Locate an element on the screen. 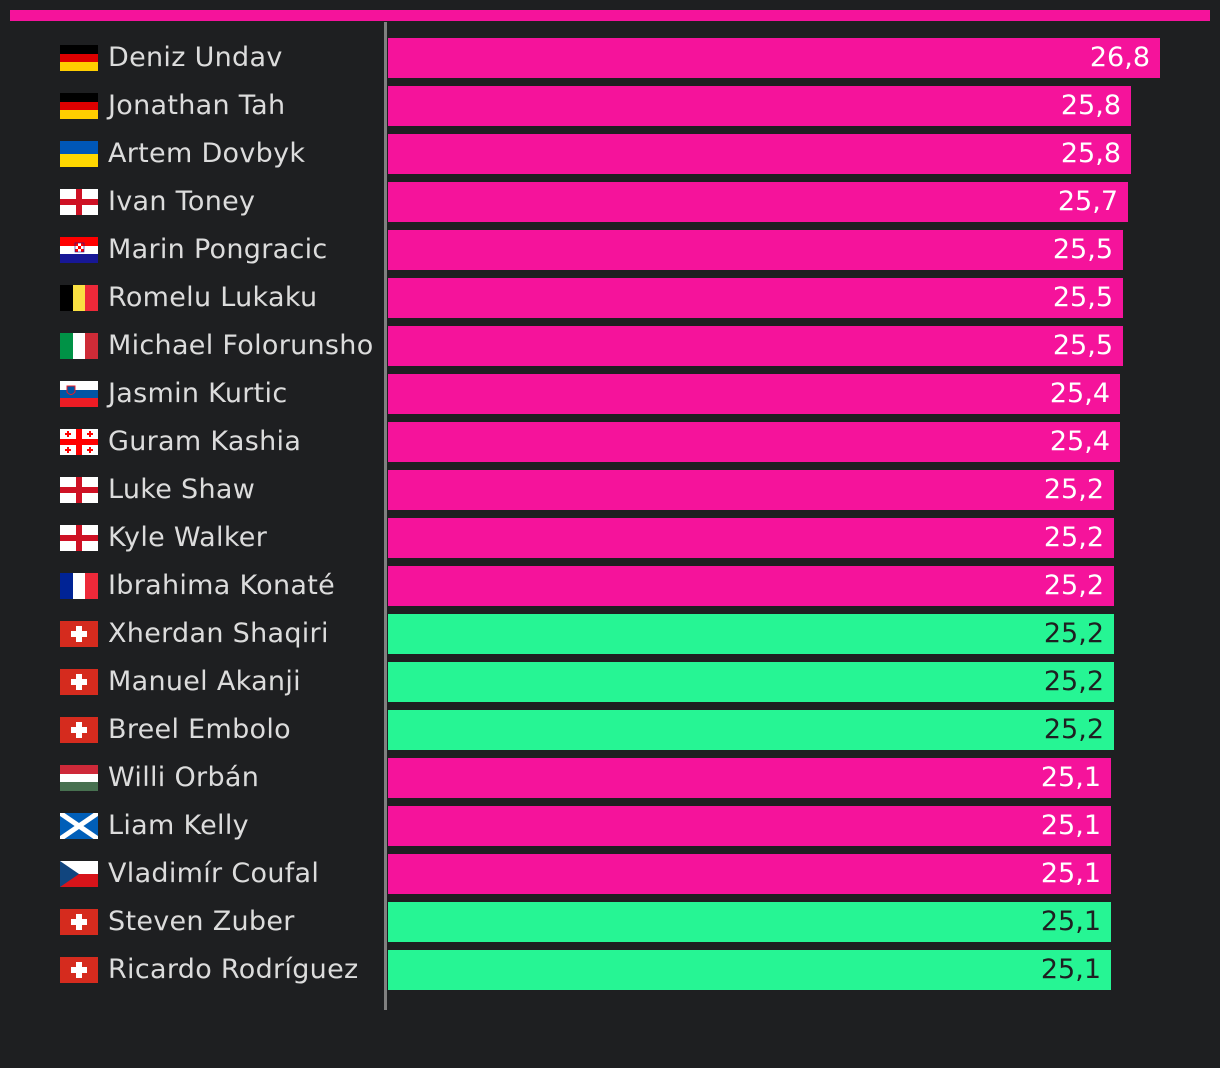 The width and height of the screenshot is (1220, 1068). category-label: Marin Pongracic is located at coordinates (218, 249).